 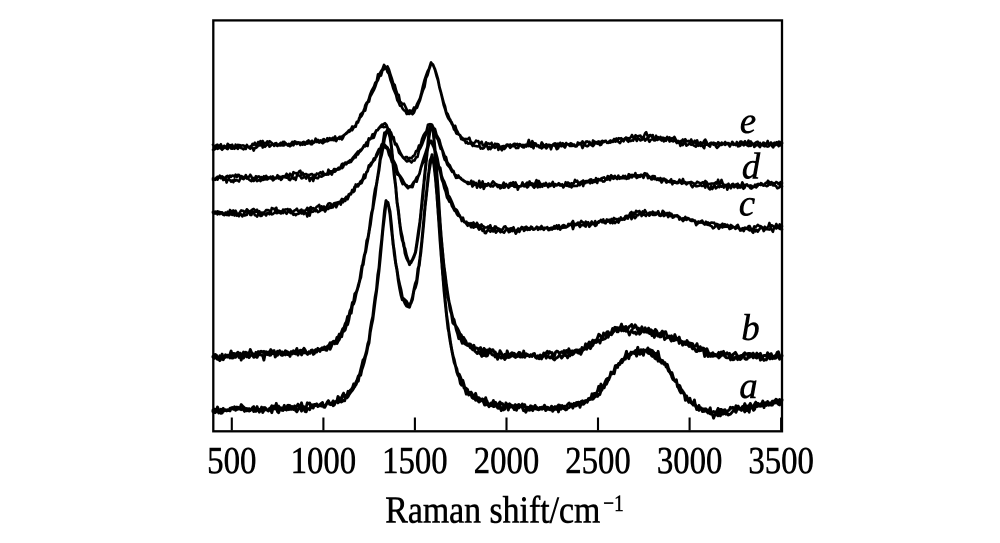 What do you see at coordinates (748, 385) in the screenshot?
I see `svg-text: a` at bounding box center [748, 385].